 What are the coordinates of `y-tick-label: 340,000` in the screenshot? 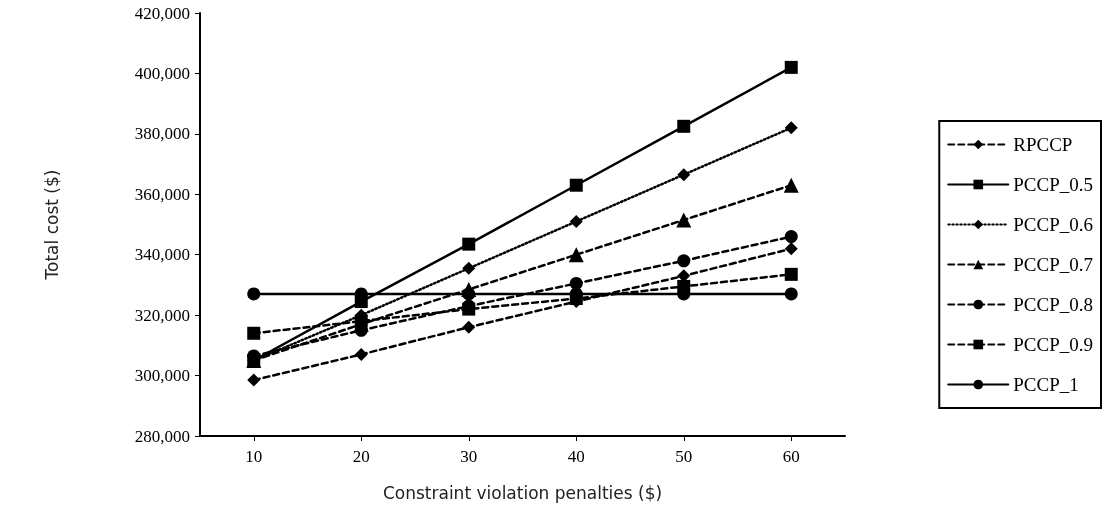 It's located at (162, 255).